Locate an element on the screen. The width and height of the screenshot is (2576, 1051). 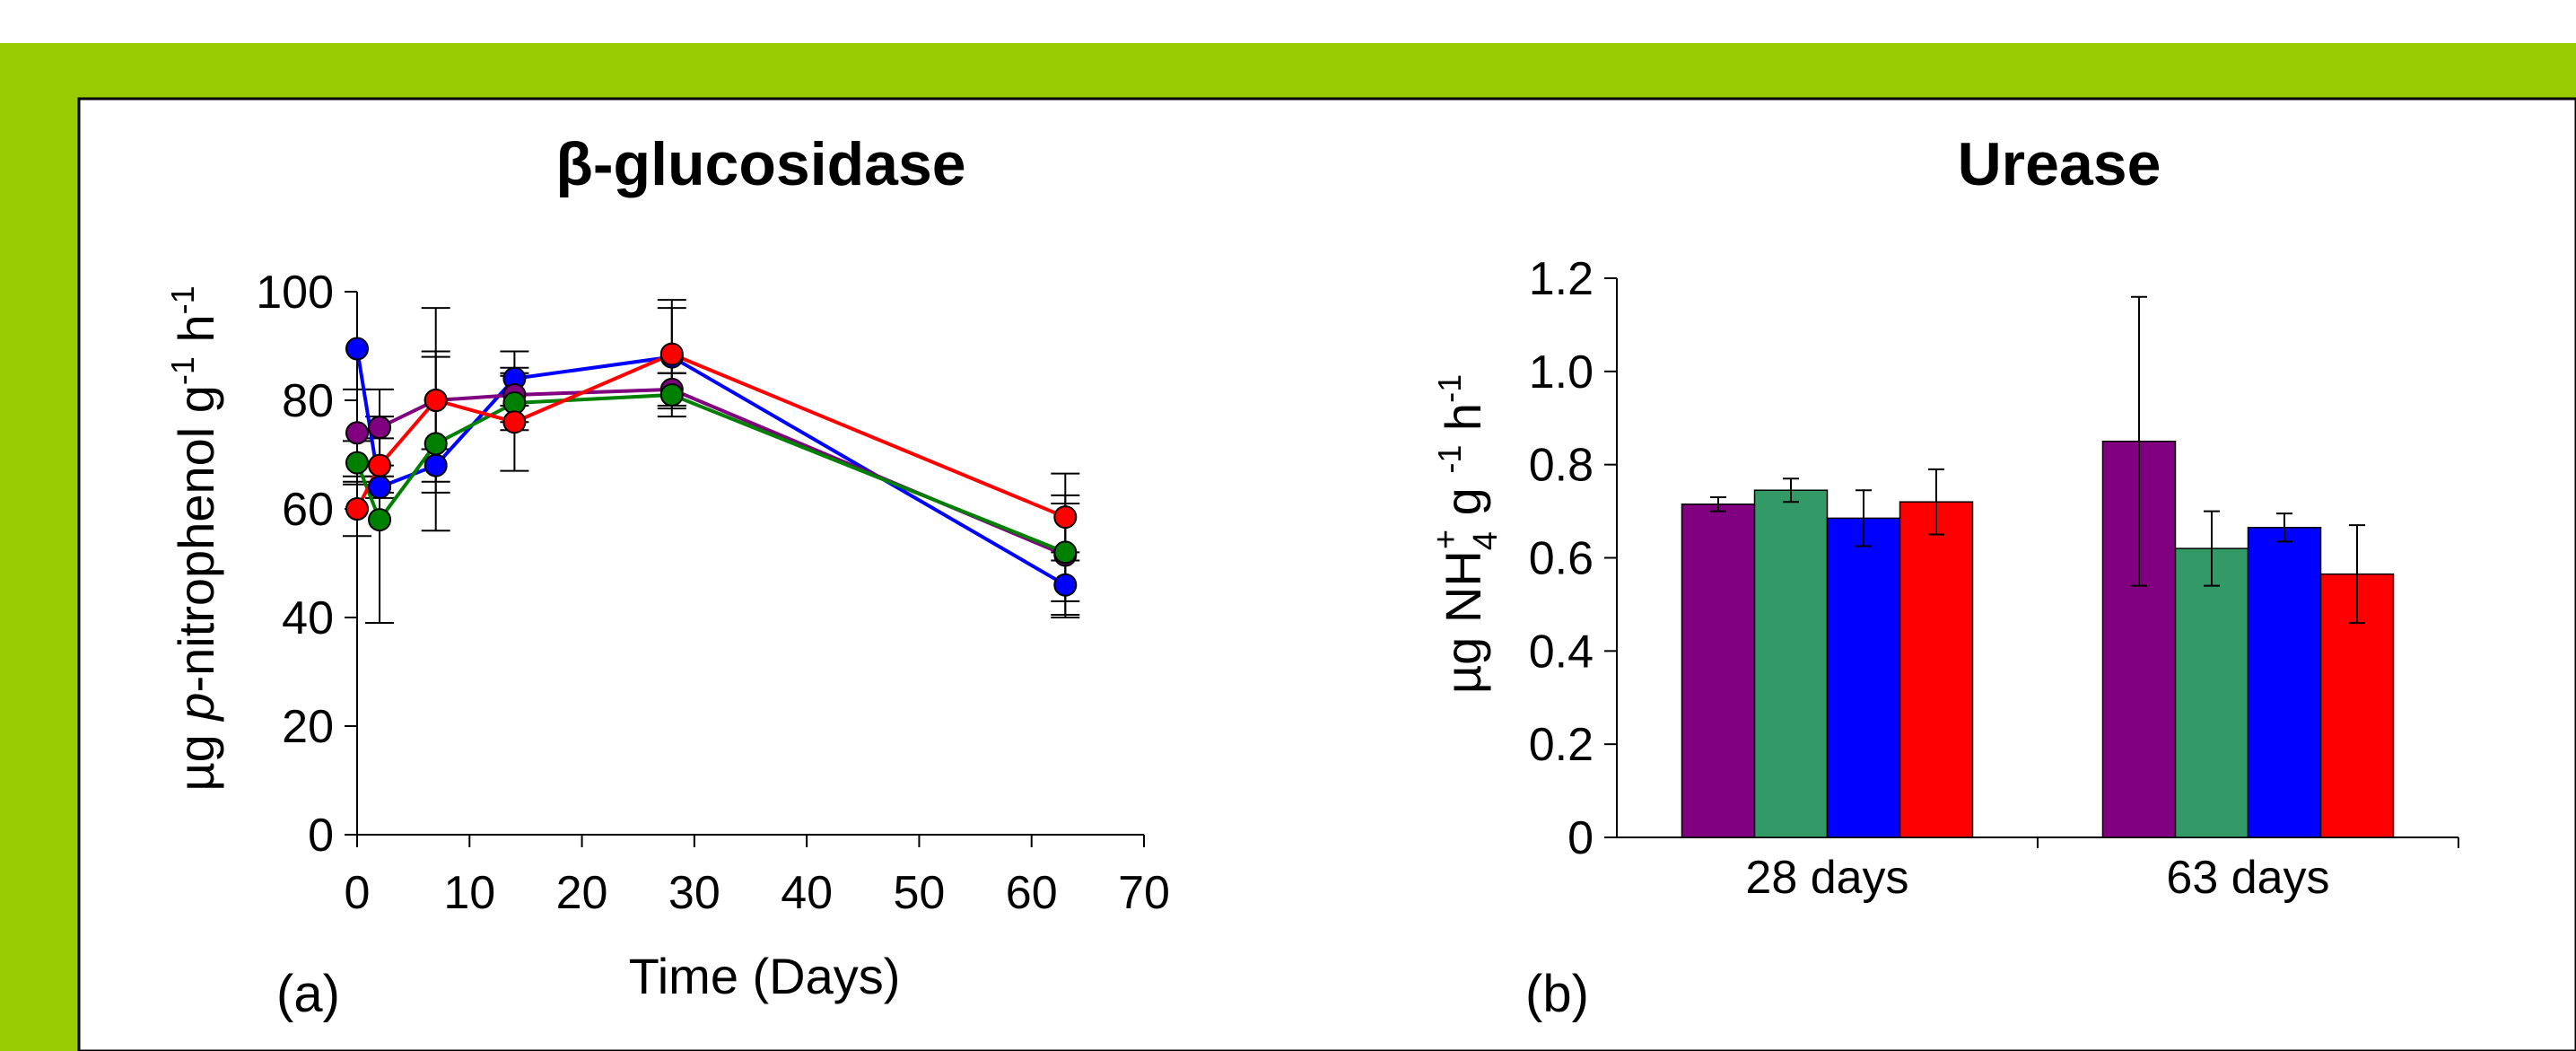
y-tick-label: 20 is located at coordinates (308, 727).